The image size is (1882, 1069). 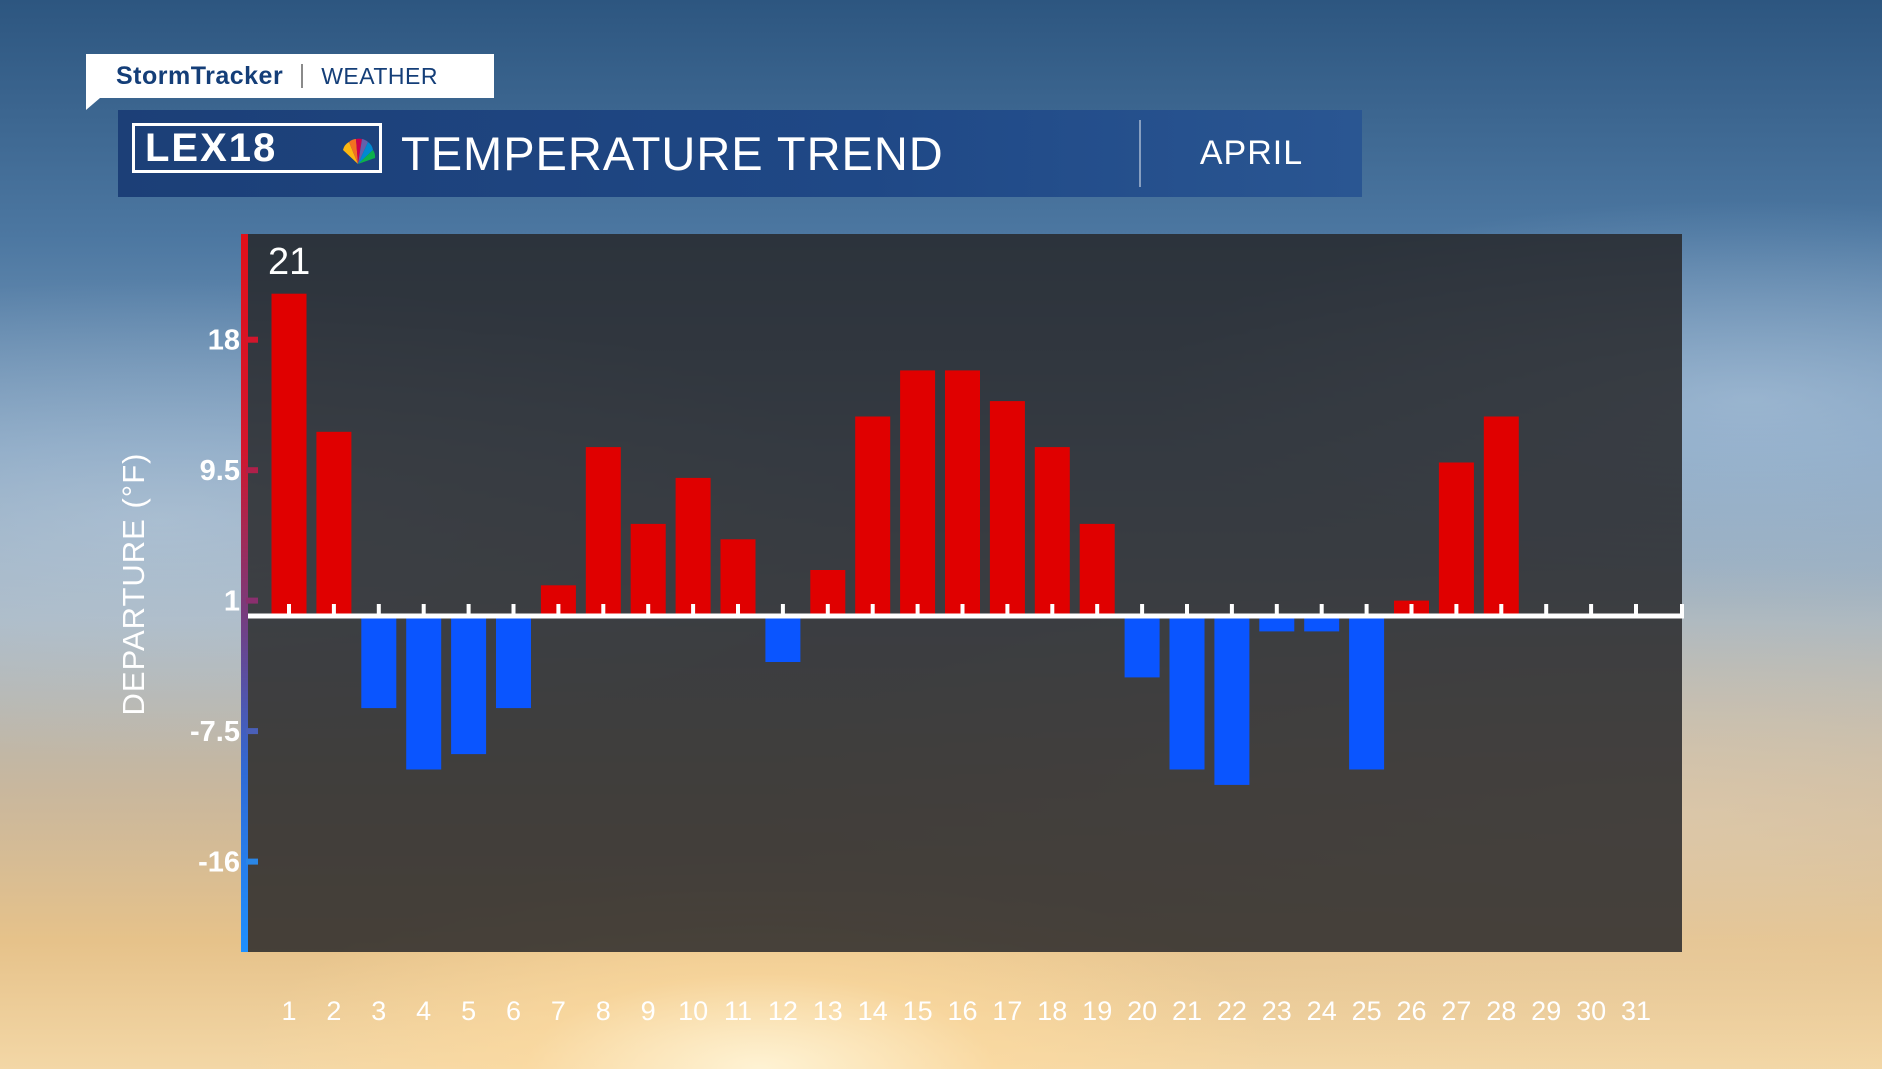 I want to click on x-tick-label-25: 25, so click(x=1367, y=1011).